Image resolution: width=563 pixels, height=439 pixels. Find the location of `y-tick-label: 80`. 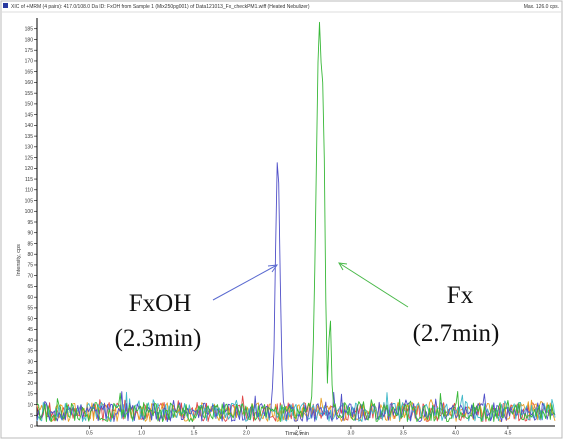

y-tick-label: 80 is located at coordinates (30, 255).